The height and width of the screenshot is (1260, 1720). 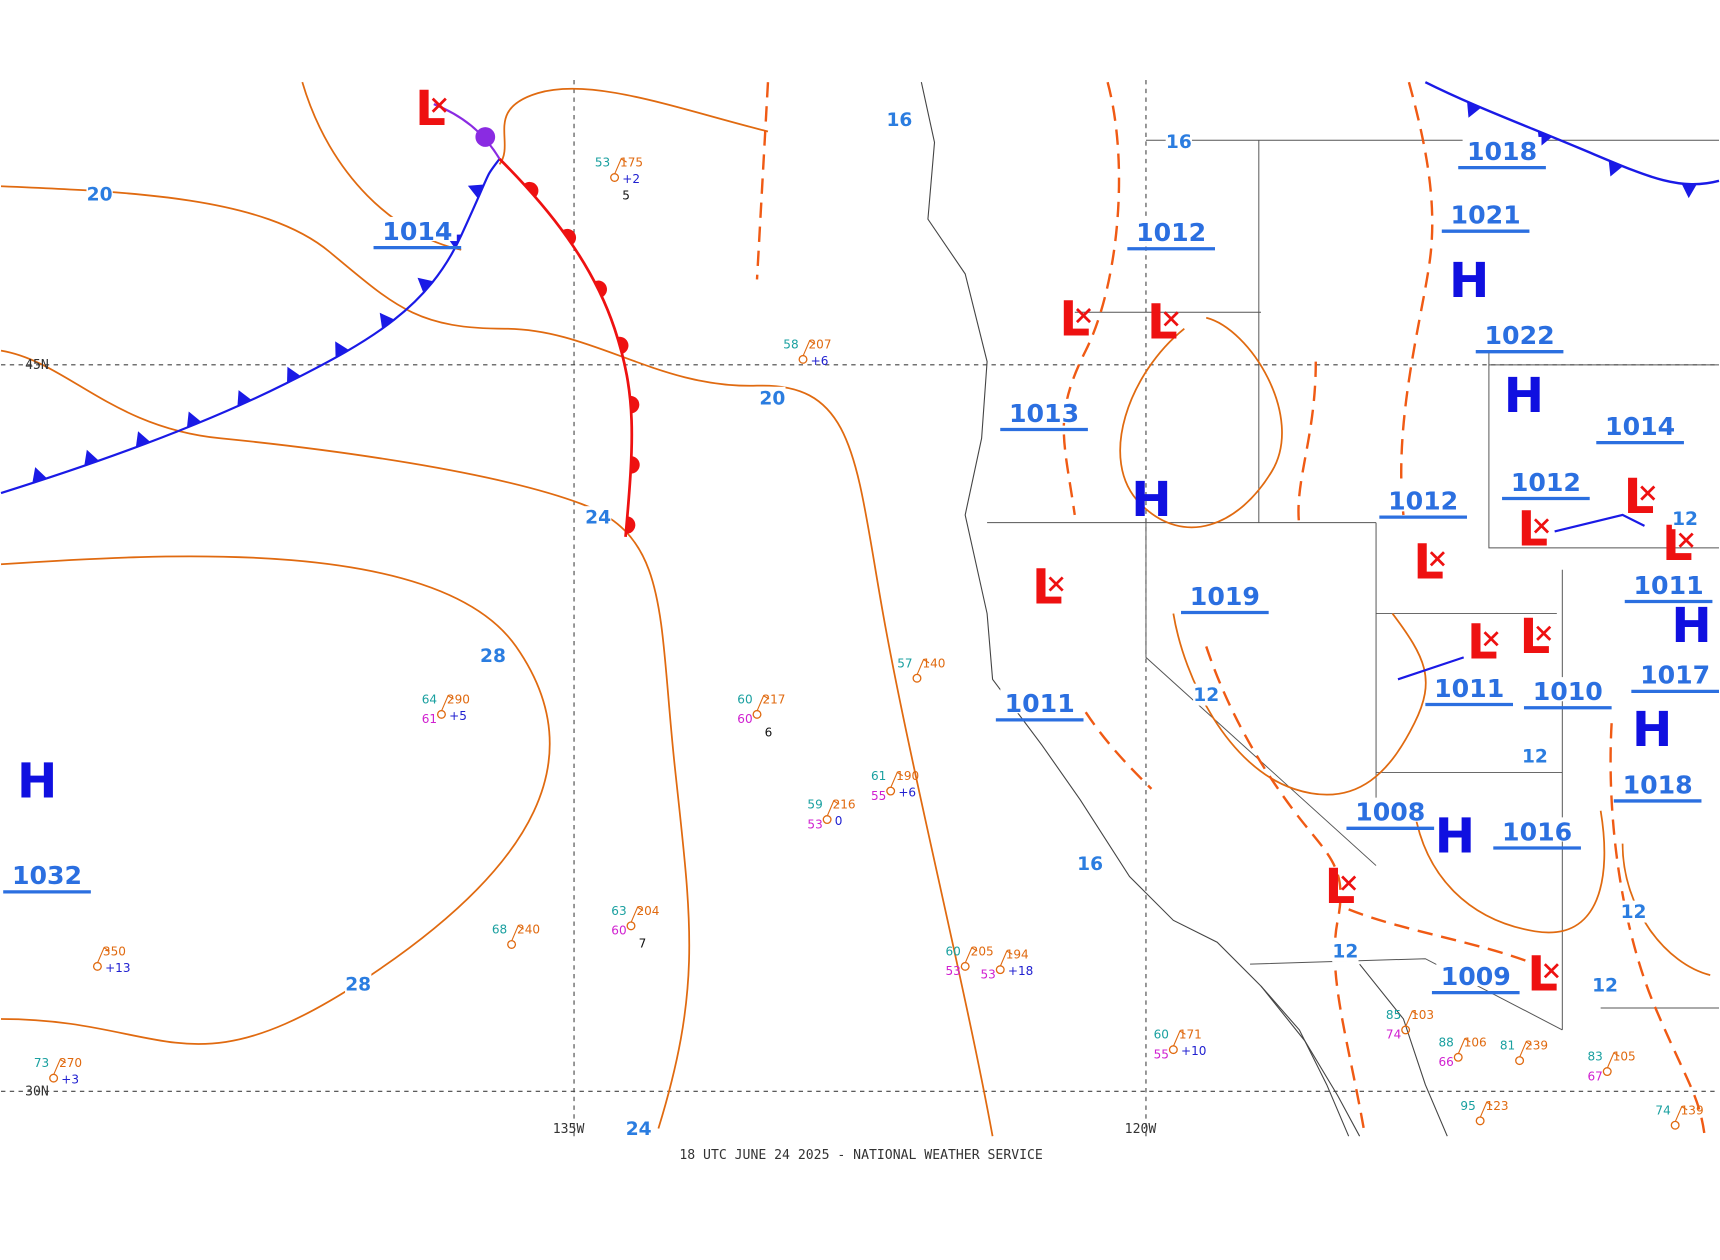 I want to click on pressure-label: 1014, so click(x=417, y=231).